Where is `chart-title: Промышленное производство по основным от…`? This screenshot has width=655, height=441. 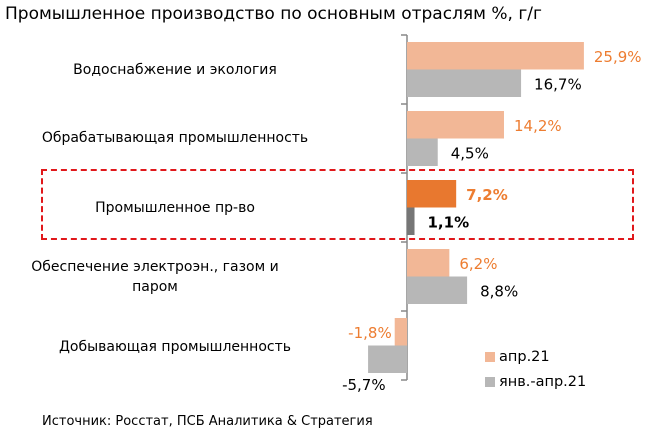 chart-title: Промышленное производство по основным от… is located at coordinates (273, 14).